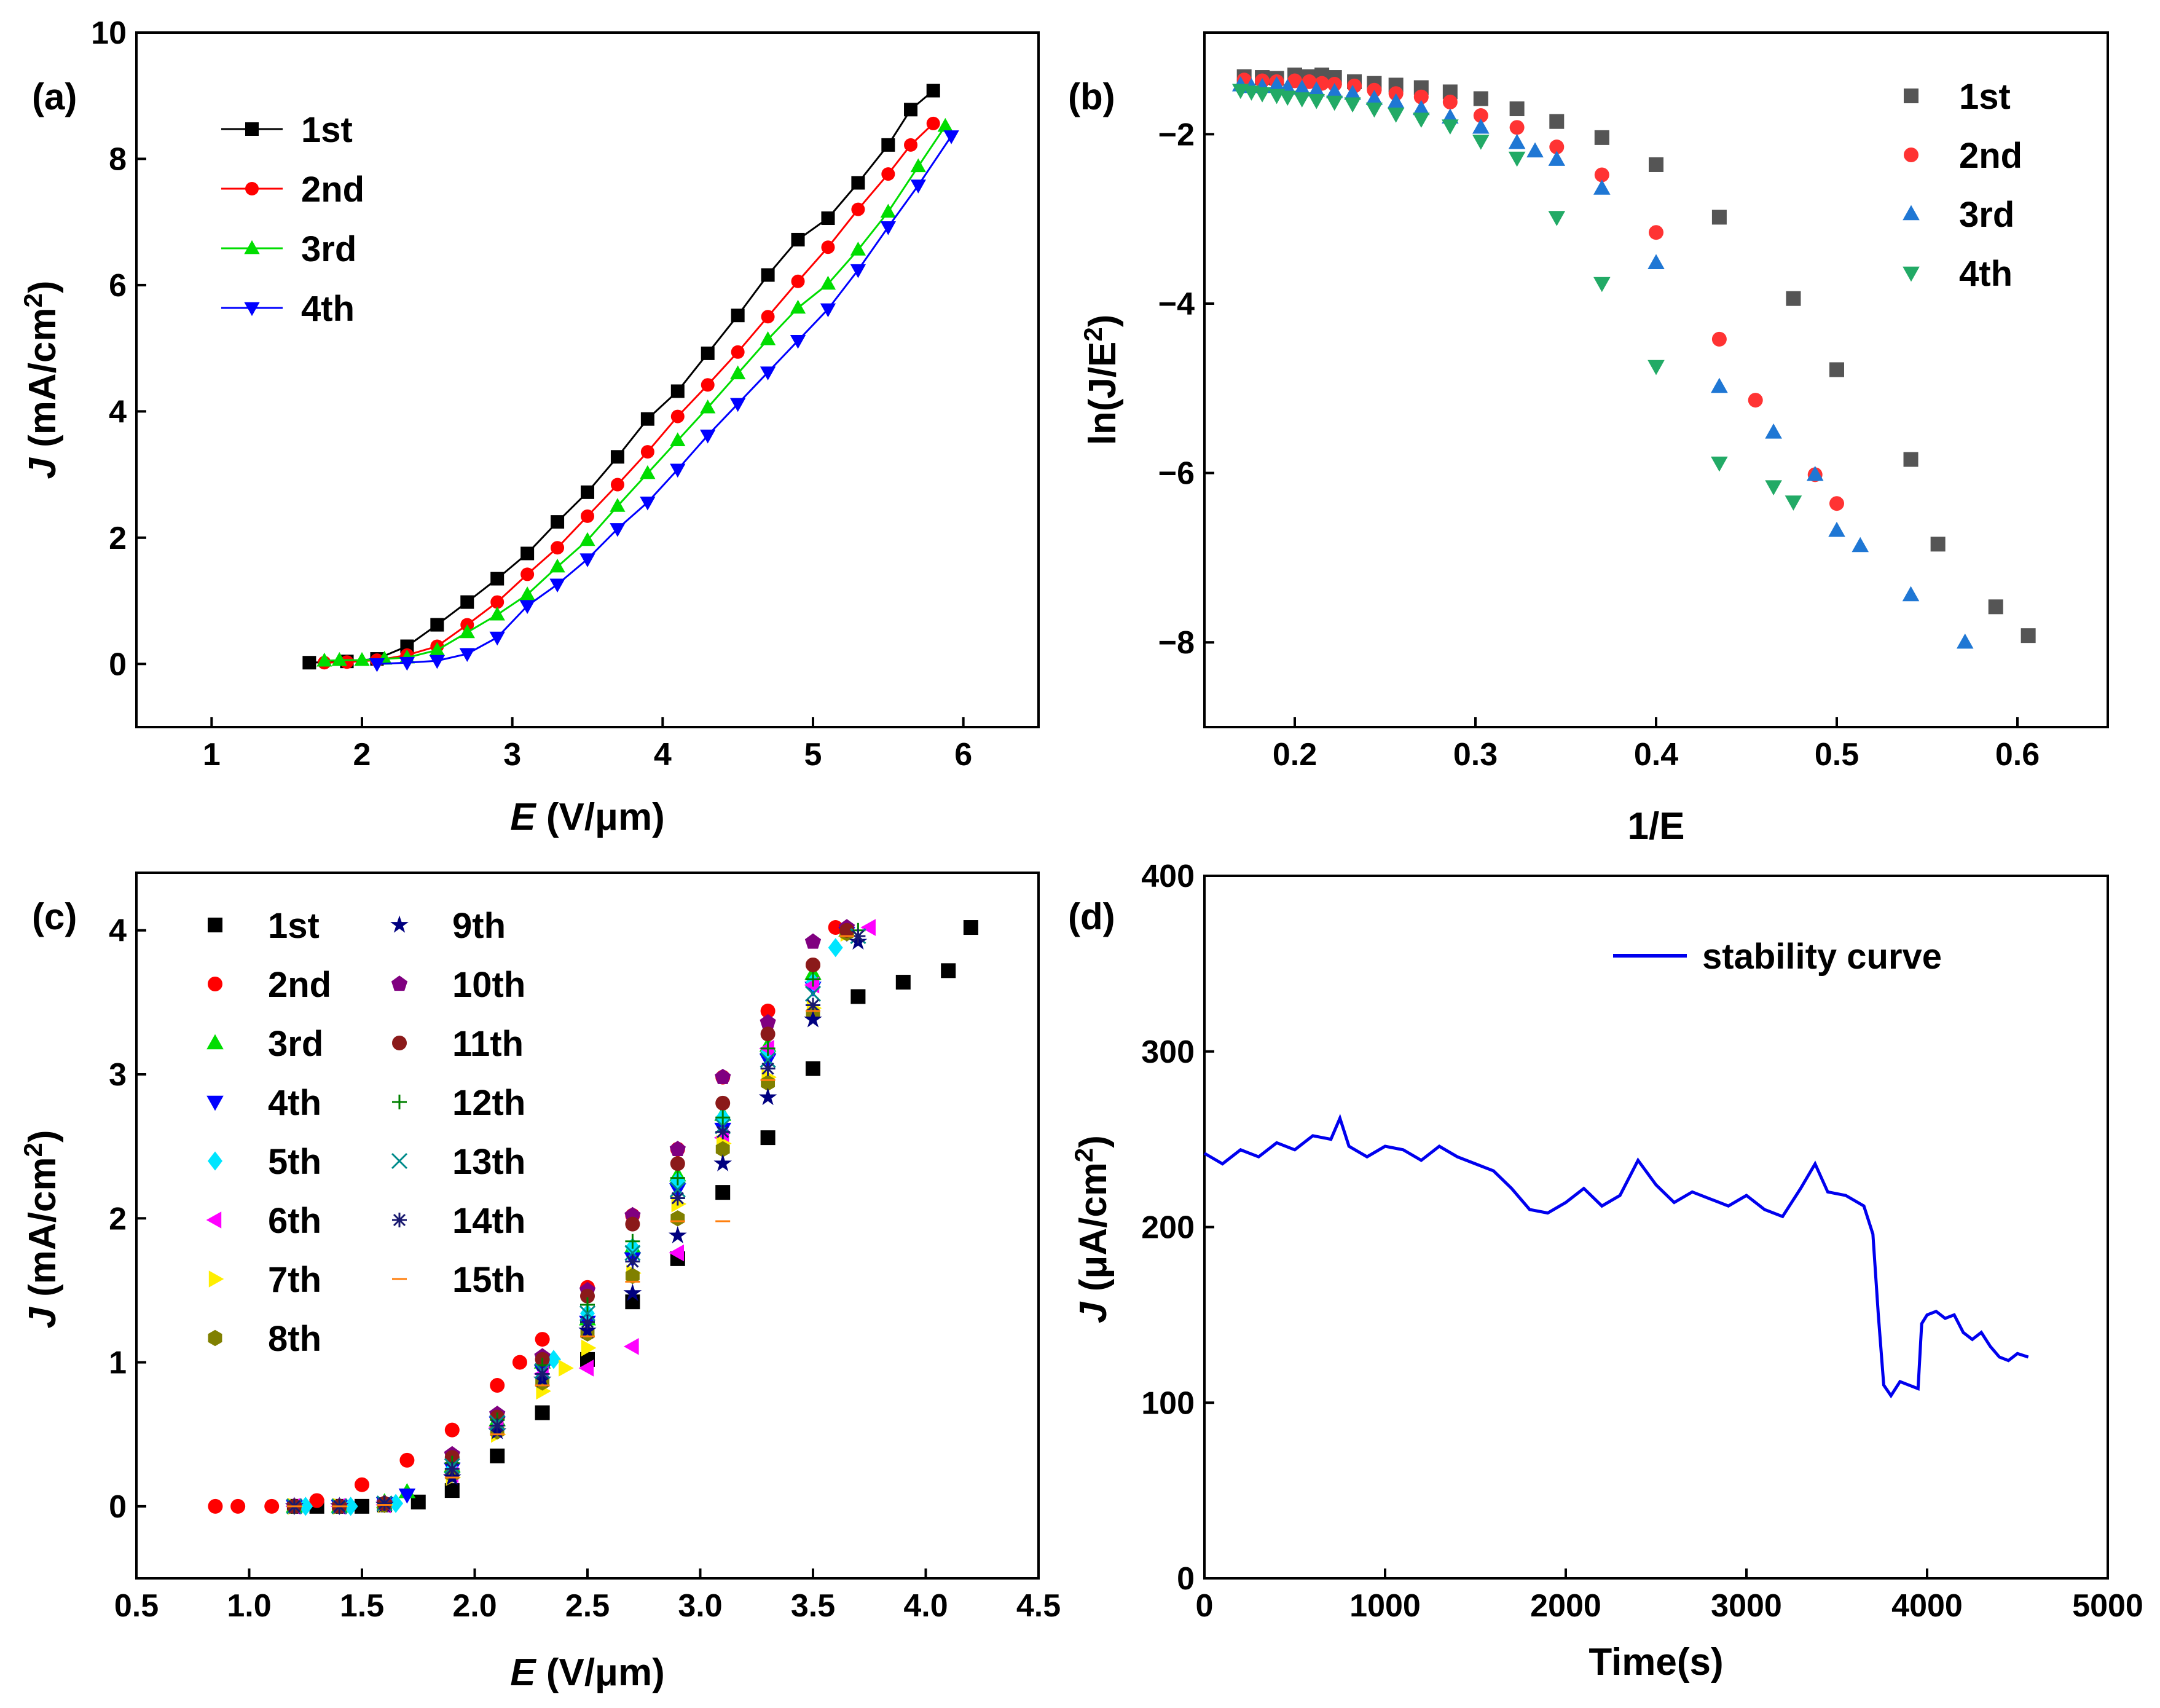 The image size is (2160, 1708). I want to click on legend-marker-5th, so click(215, 1161).